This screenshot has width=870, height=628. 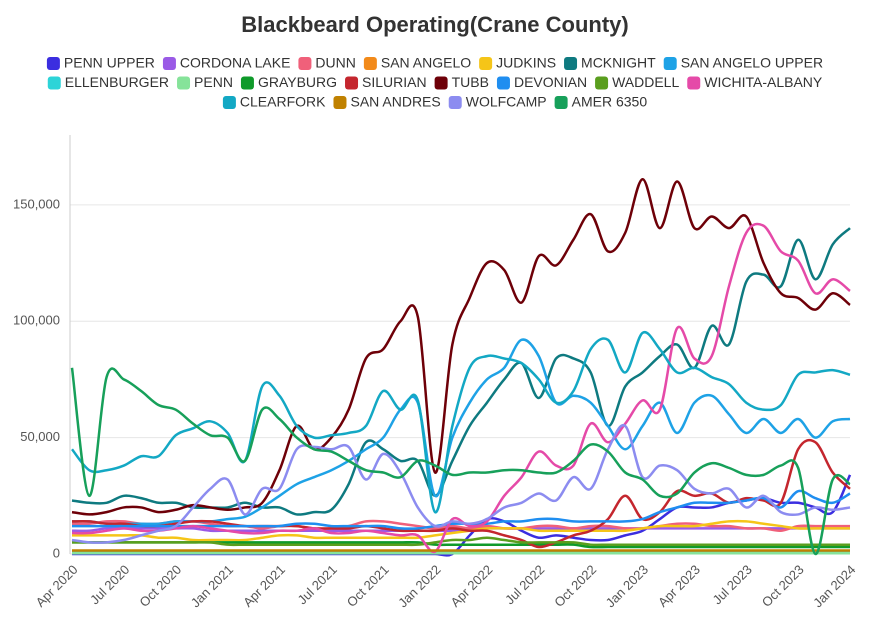 What do you see at coordinates (526, 63) in the screenshot?
I see `legend-label: JUDKINS` at bounding box center [526, 63].